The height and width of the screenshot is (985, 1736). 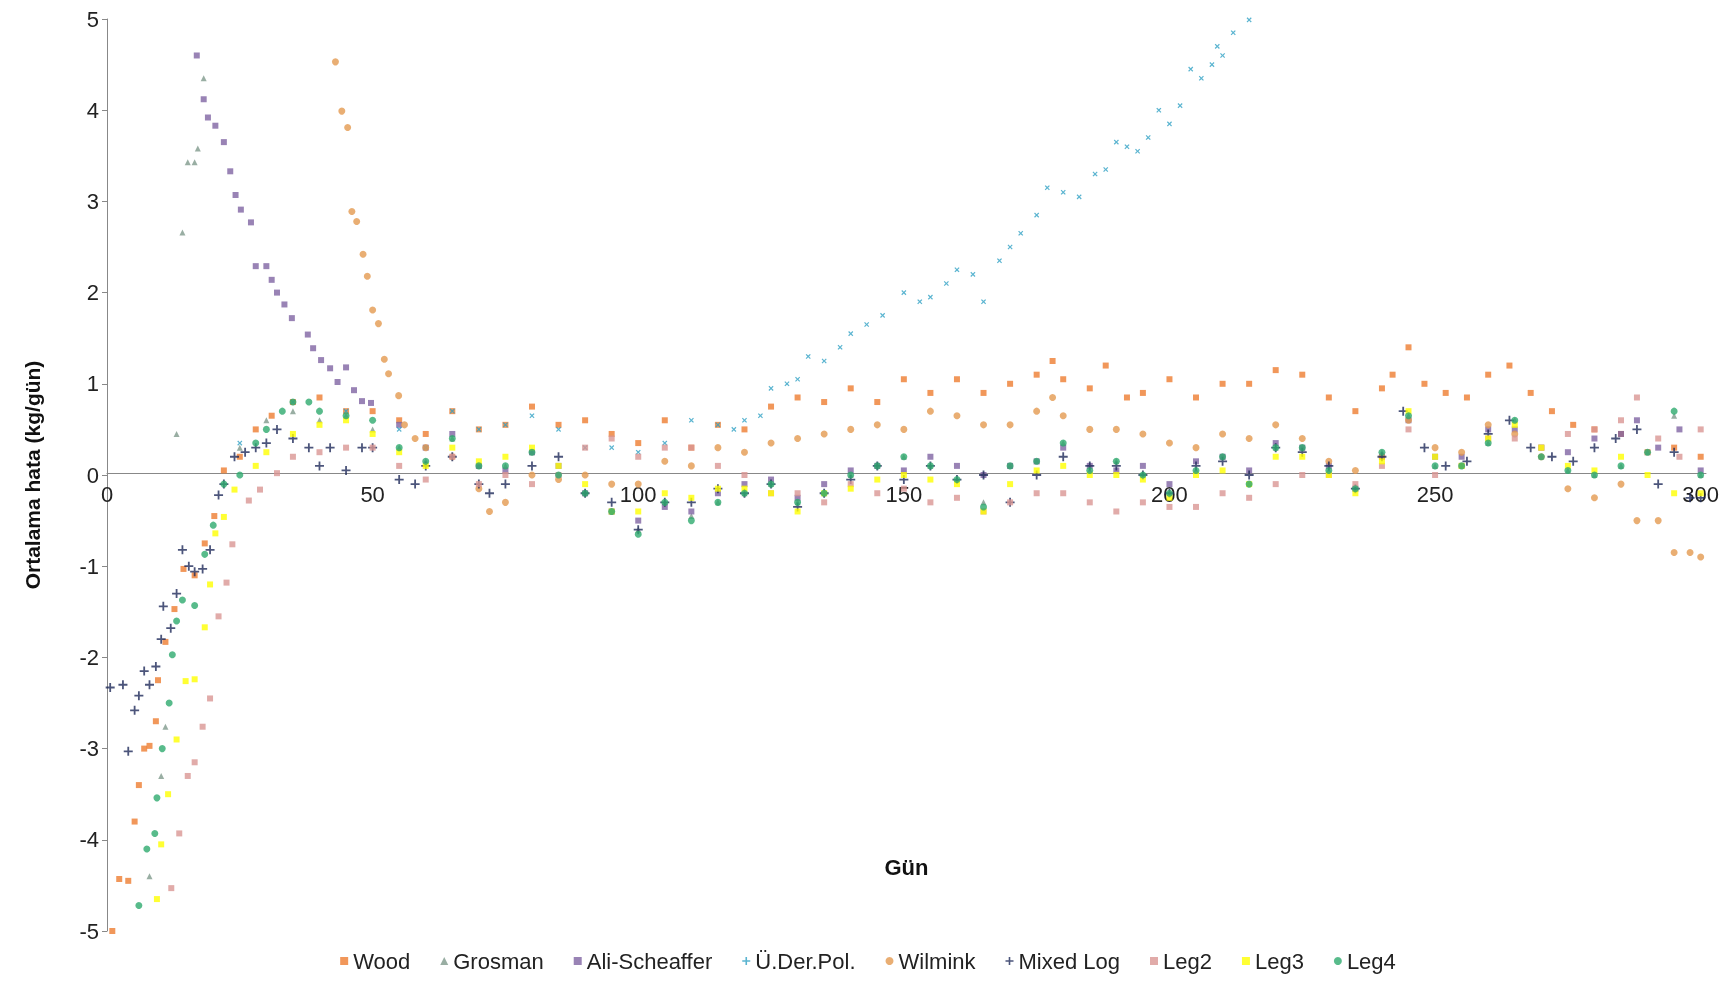 What do you see at coordinates (89, 931) in the screenshot?
I see `y-tick-label: -5` at bounding box center [89, 931].